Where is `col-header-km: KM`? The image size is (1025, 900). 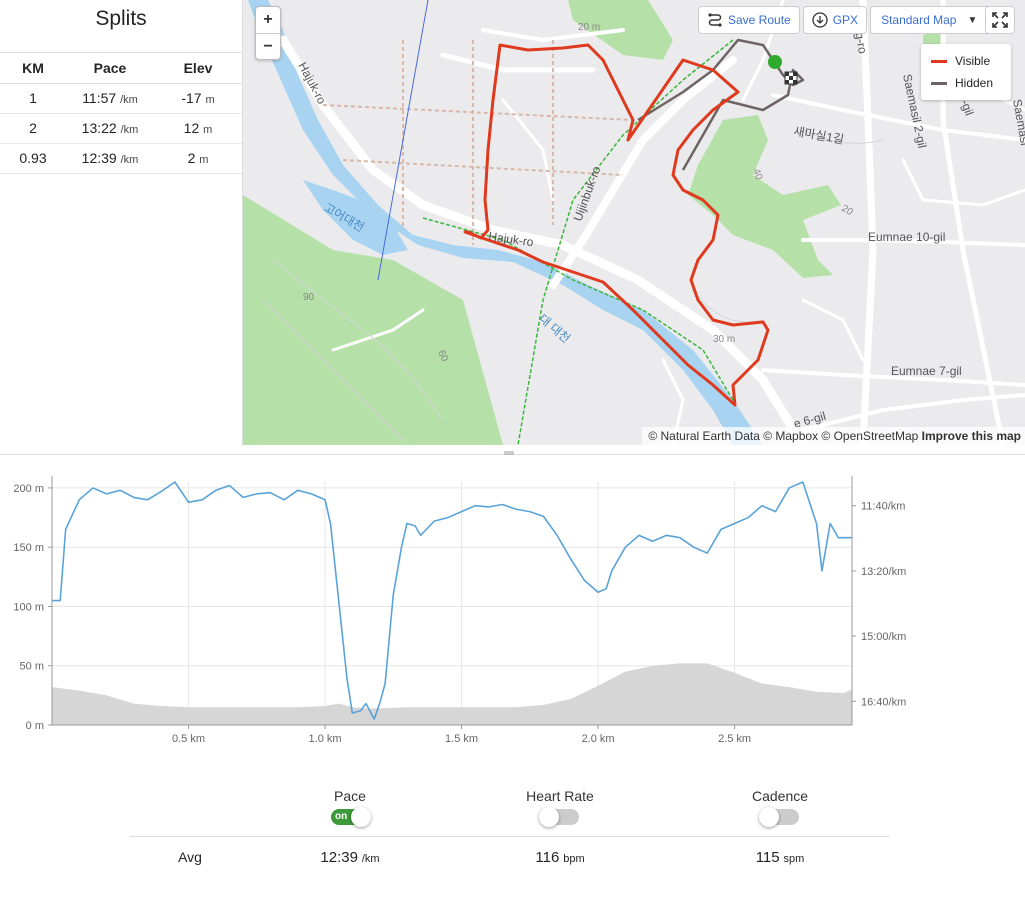
col-header-km: KM is located at coordinates (33, 68).